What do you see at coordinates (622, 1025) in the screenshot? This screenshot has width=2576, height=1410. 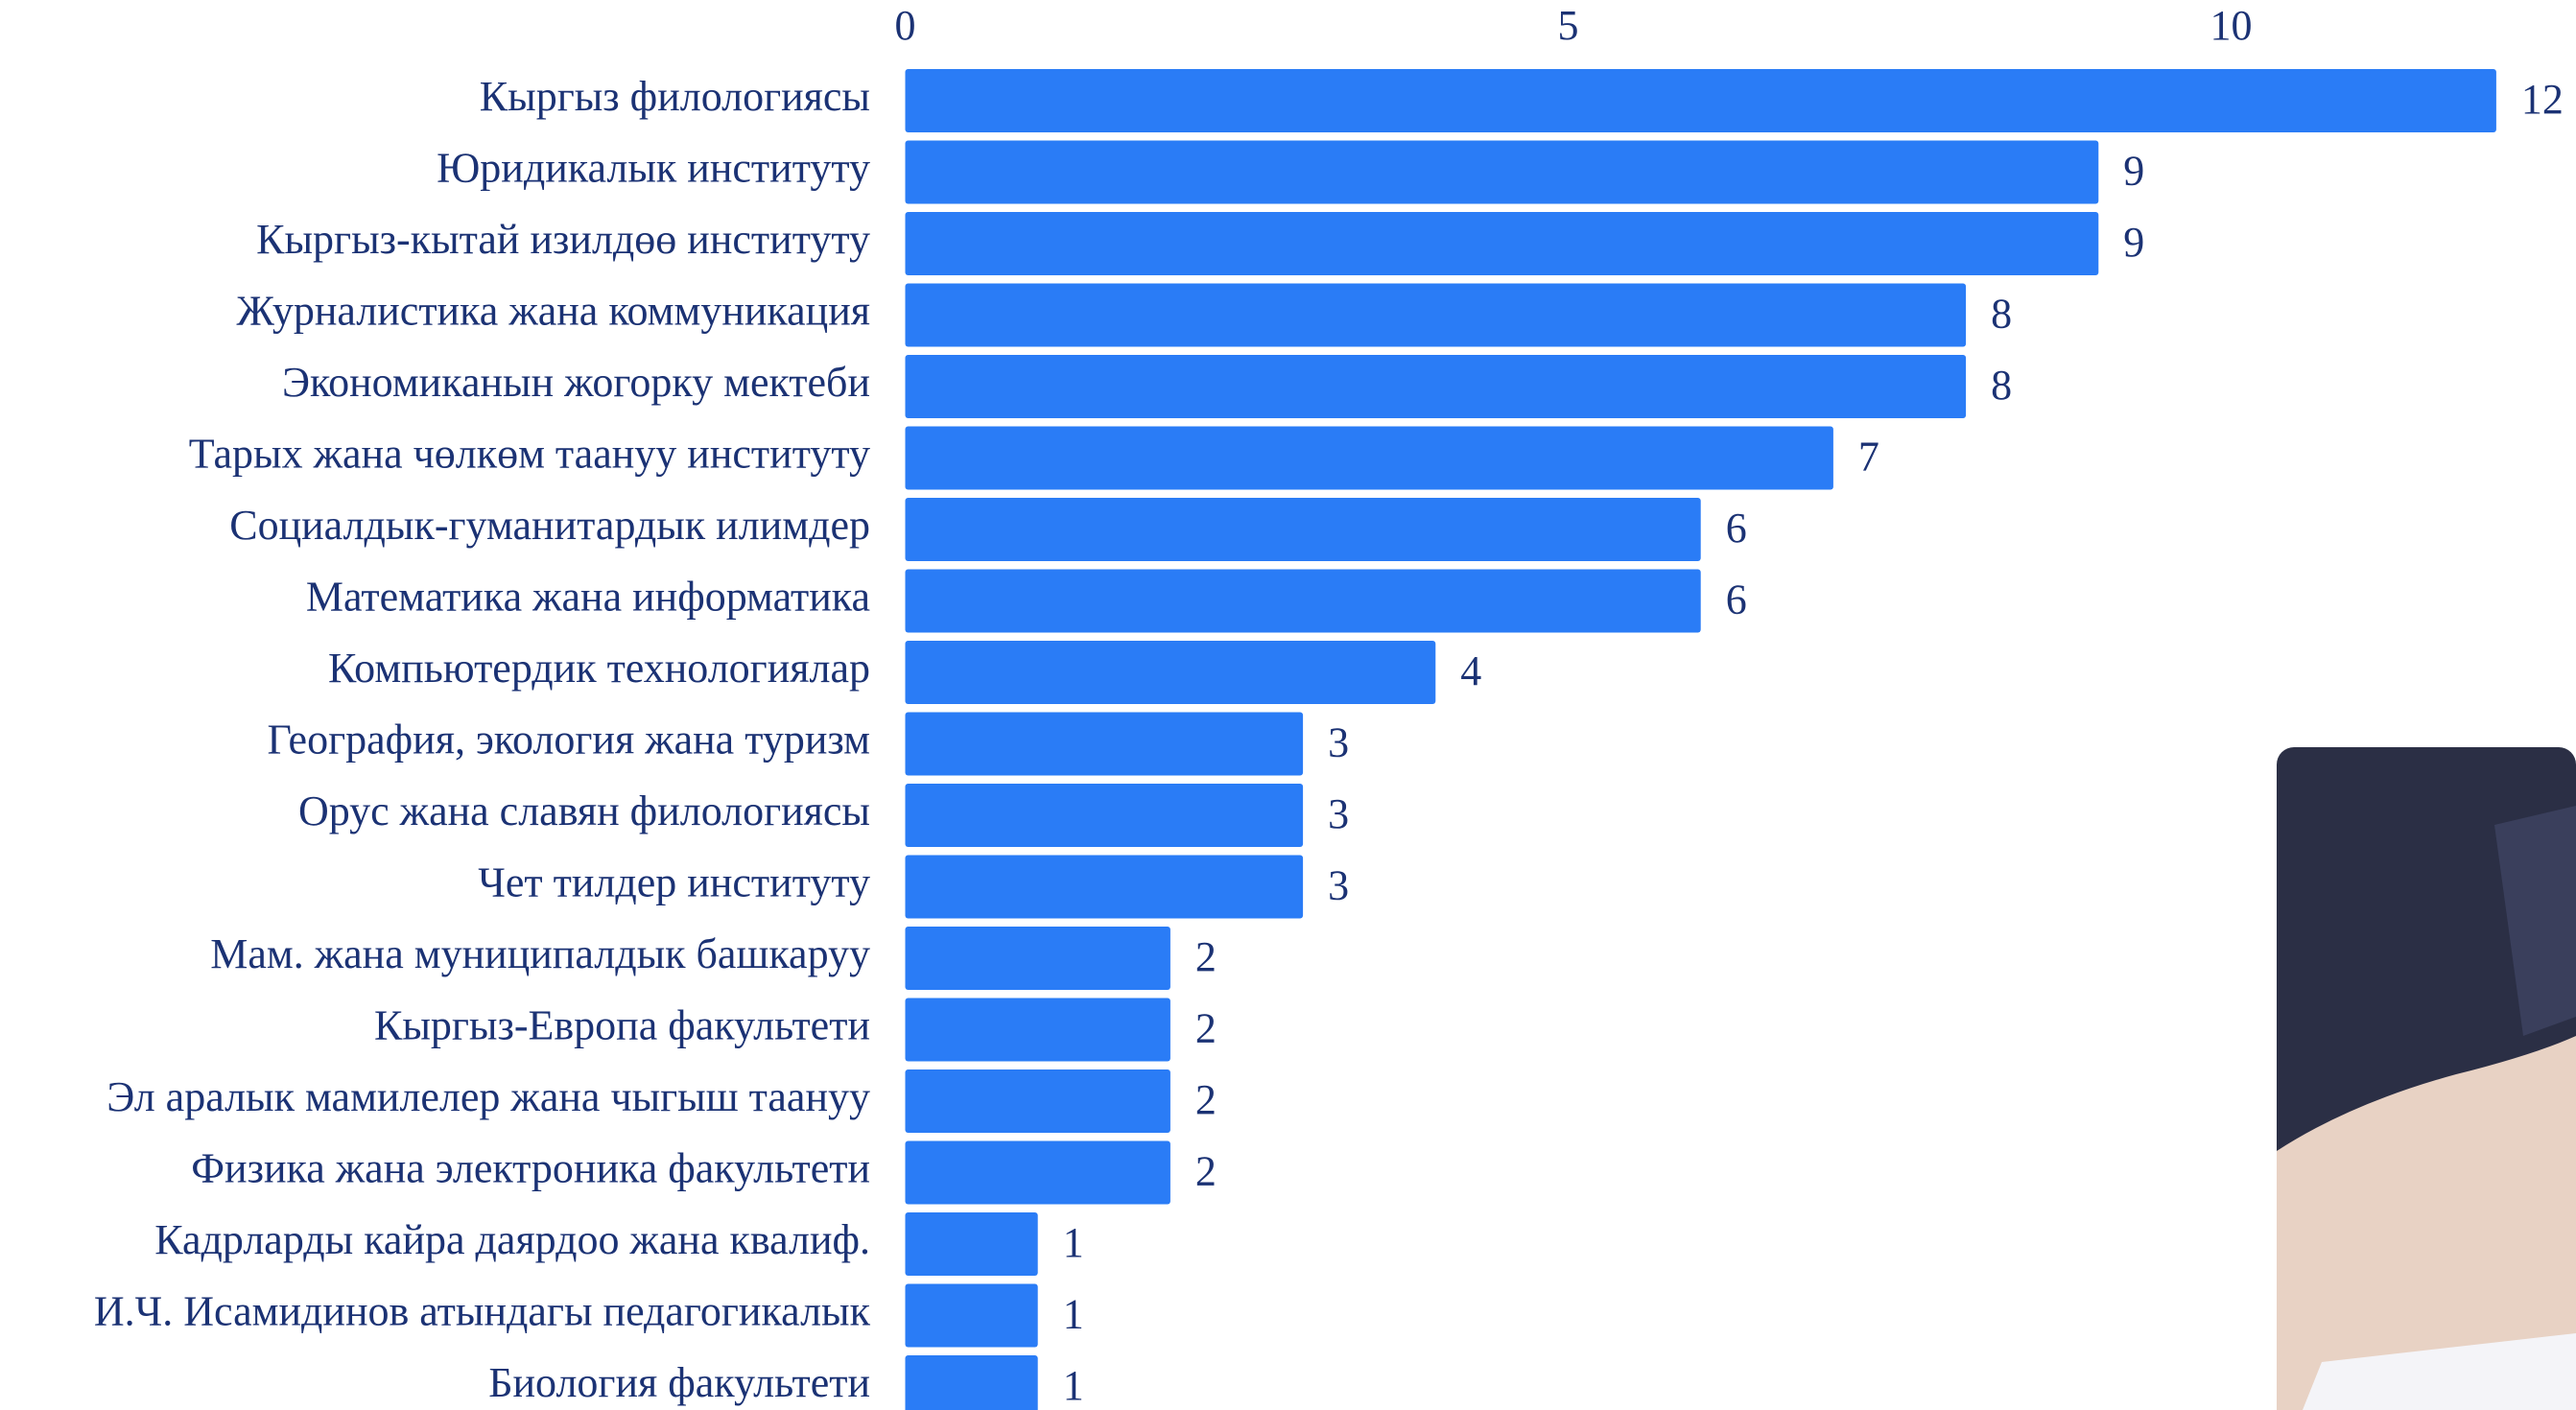 I see `y-tick-label: Кыргыз-Европа факультети` at bounding box center [622, 1025].